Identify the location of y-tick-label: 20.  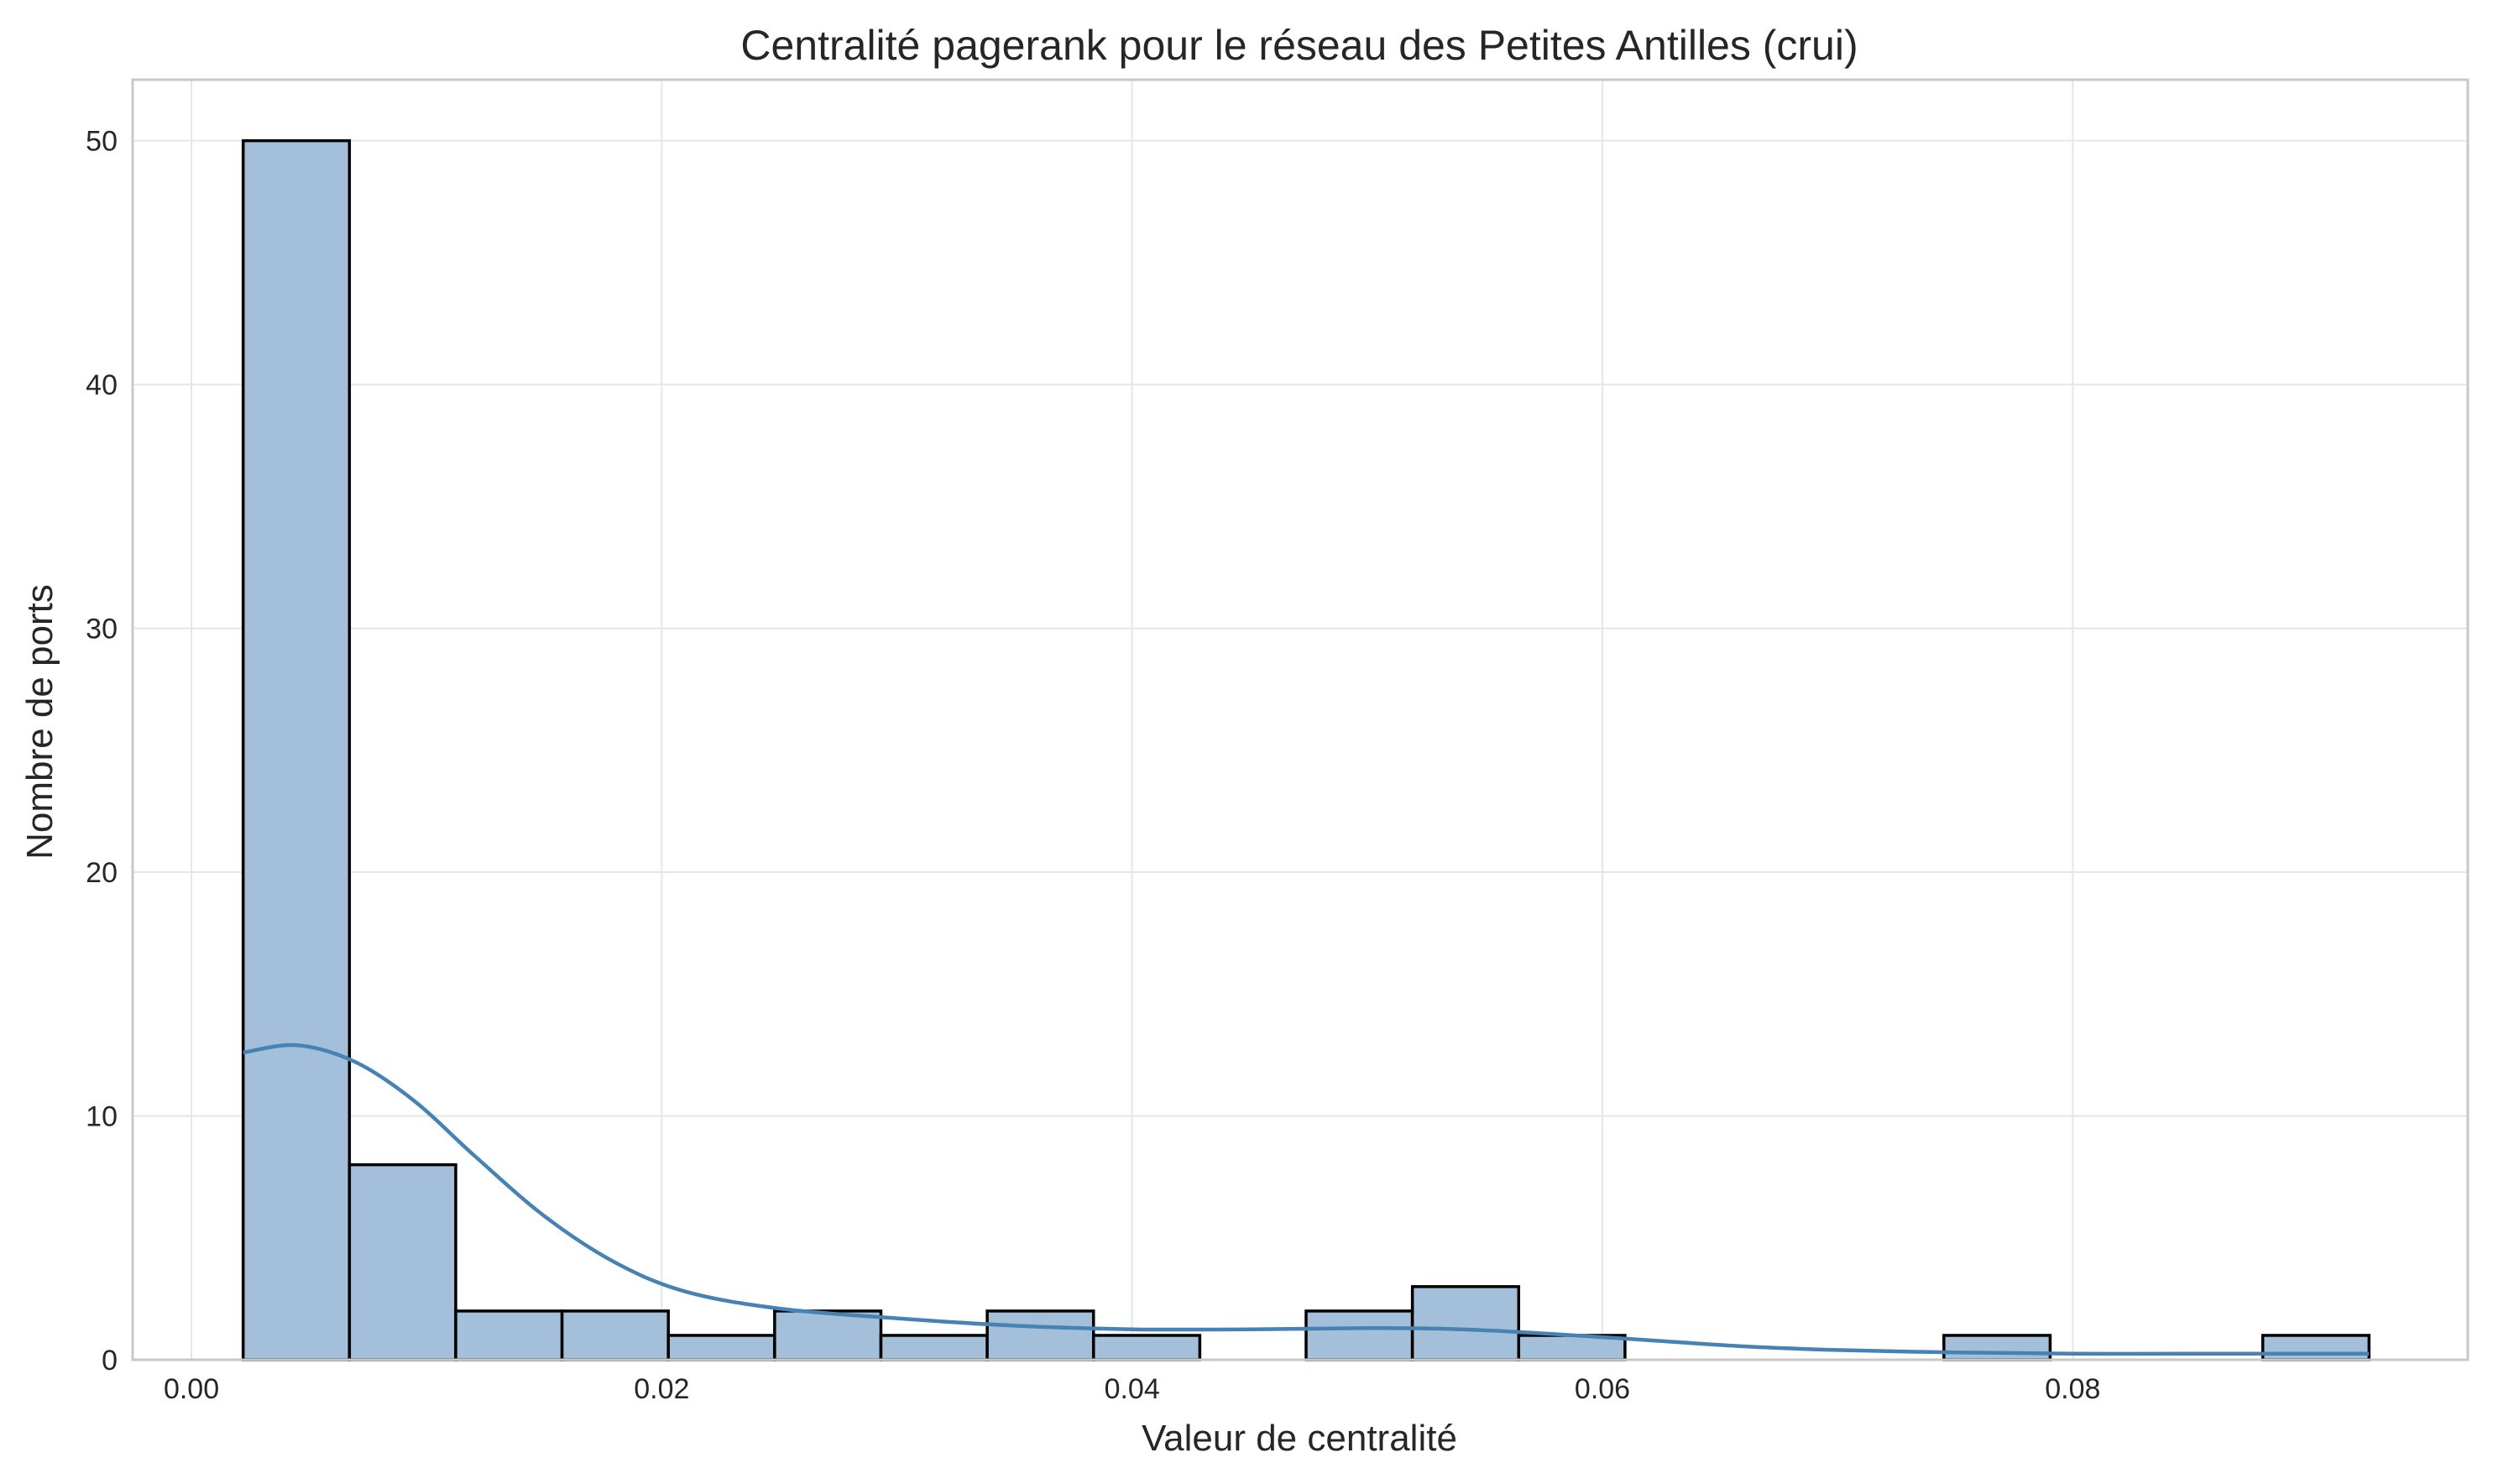
(102, 873).